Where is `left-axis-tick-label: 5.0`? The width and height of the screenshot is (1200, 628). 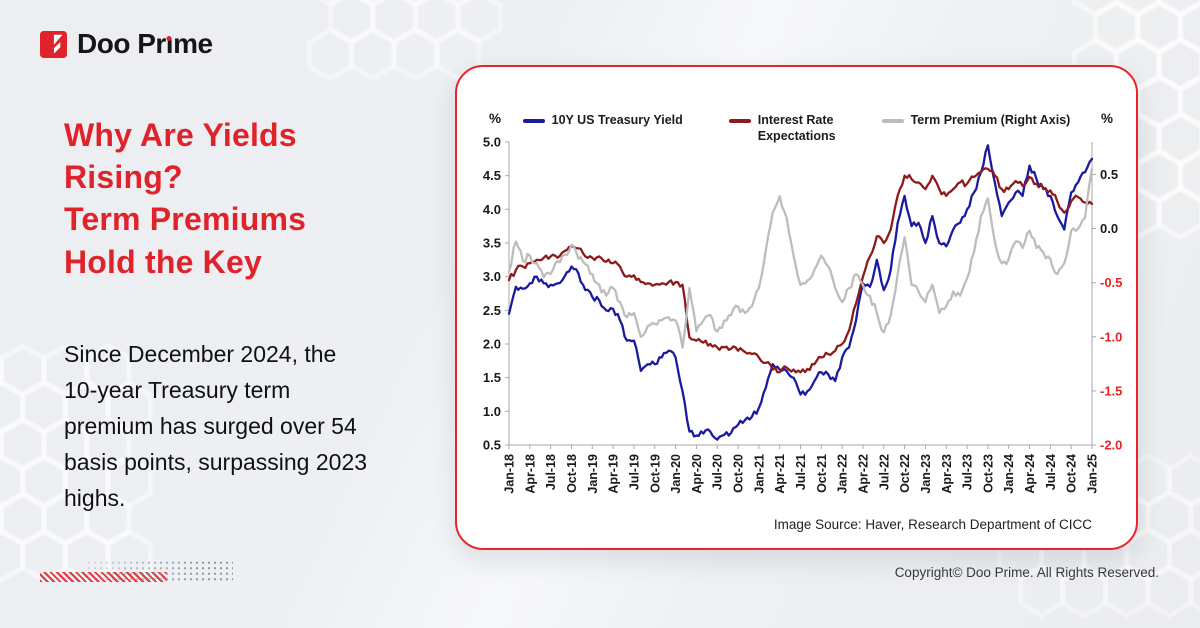 left-axis-tick-label: 5.0 is located at coordinates (492, 142).